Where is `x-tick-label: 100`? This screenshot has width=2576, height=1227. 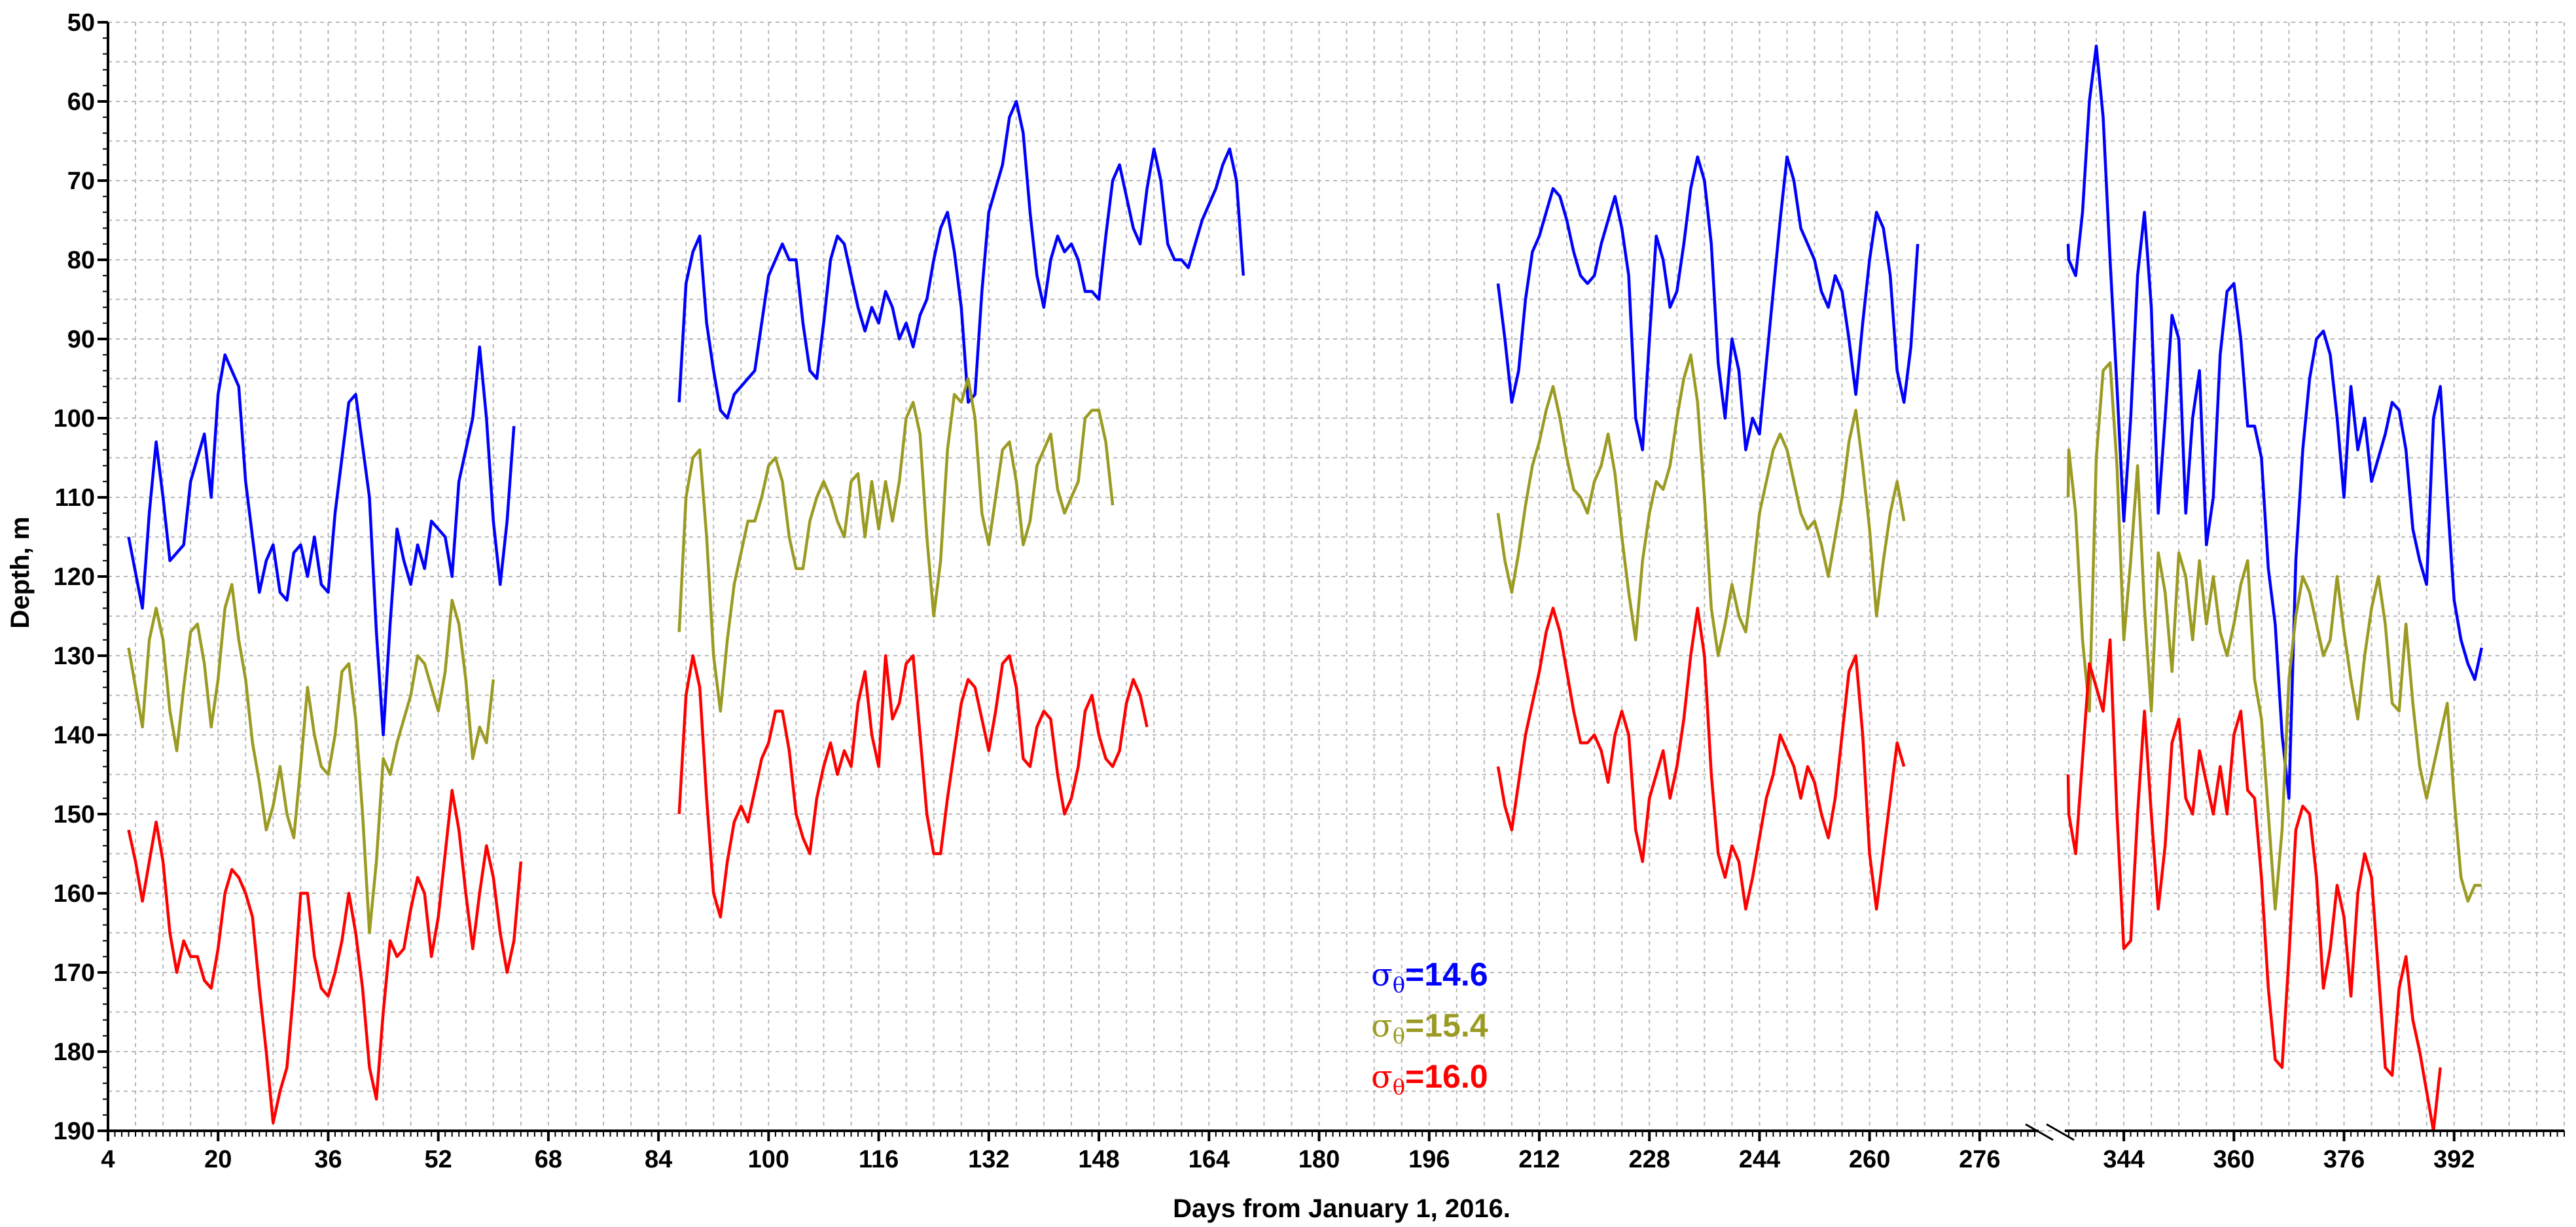 x-tick-label: 100 is located at coordinates (768, 1159).